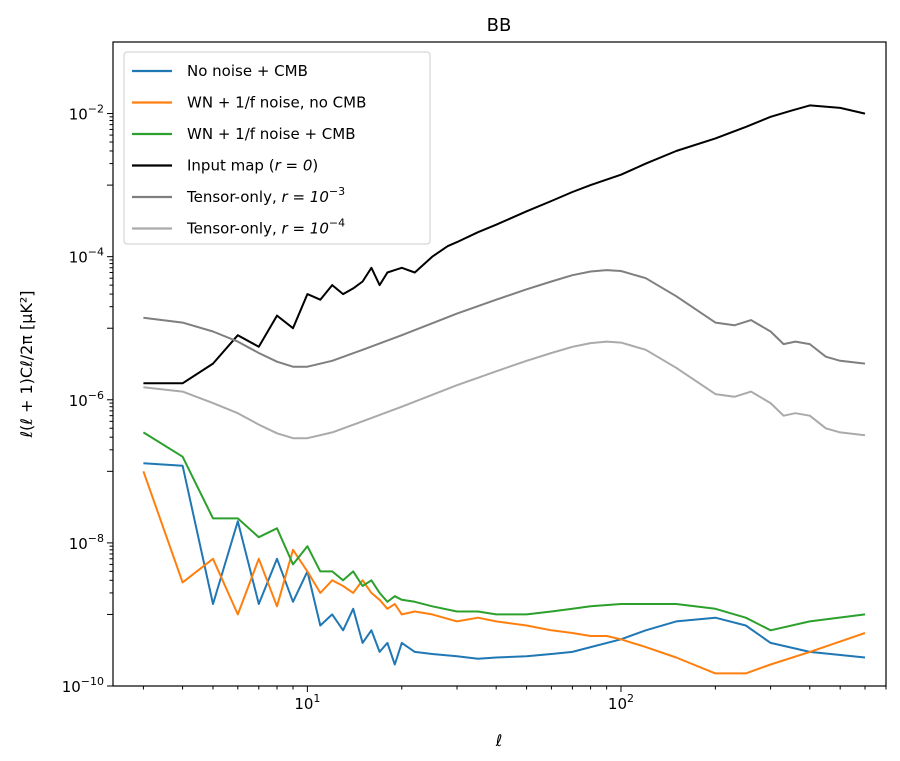  Describe the element at coordinates (621, 702) in the screenshot. I see `x-tick-label: 10²` at that location.